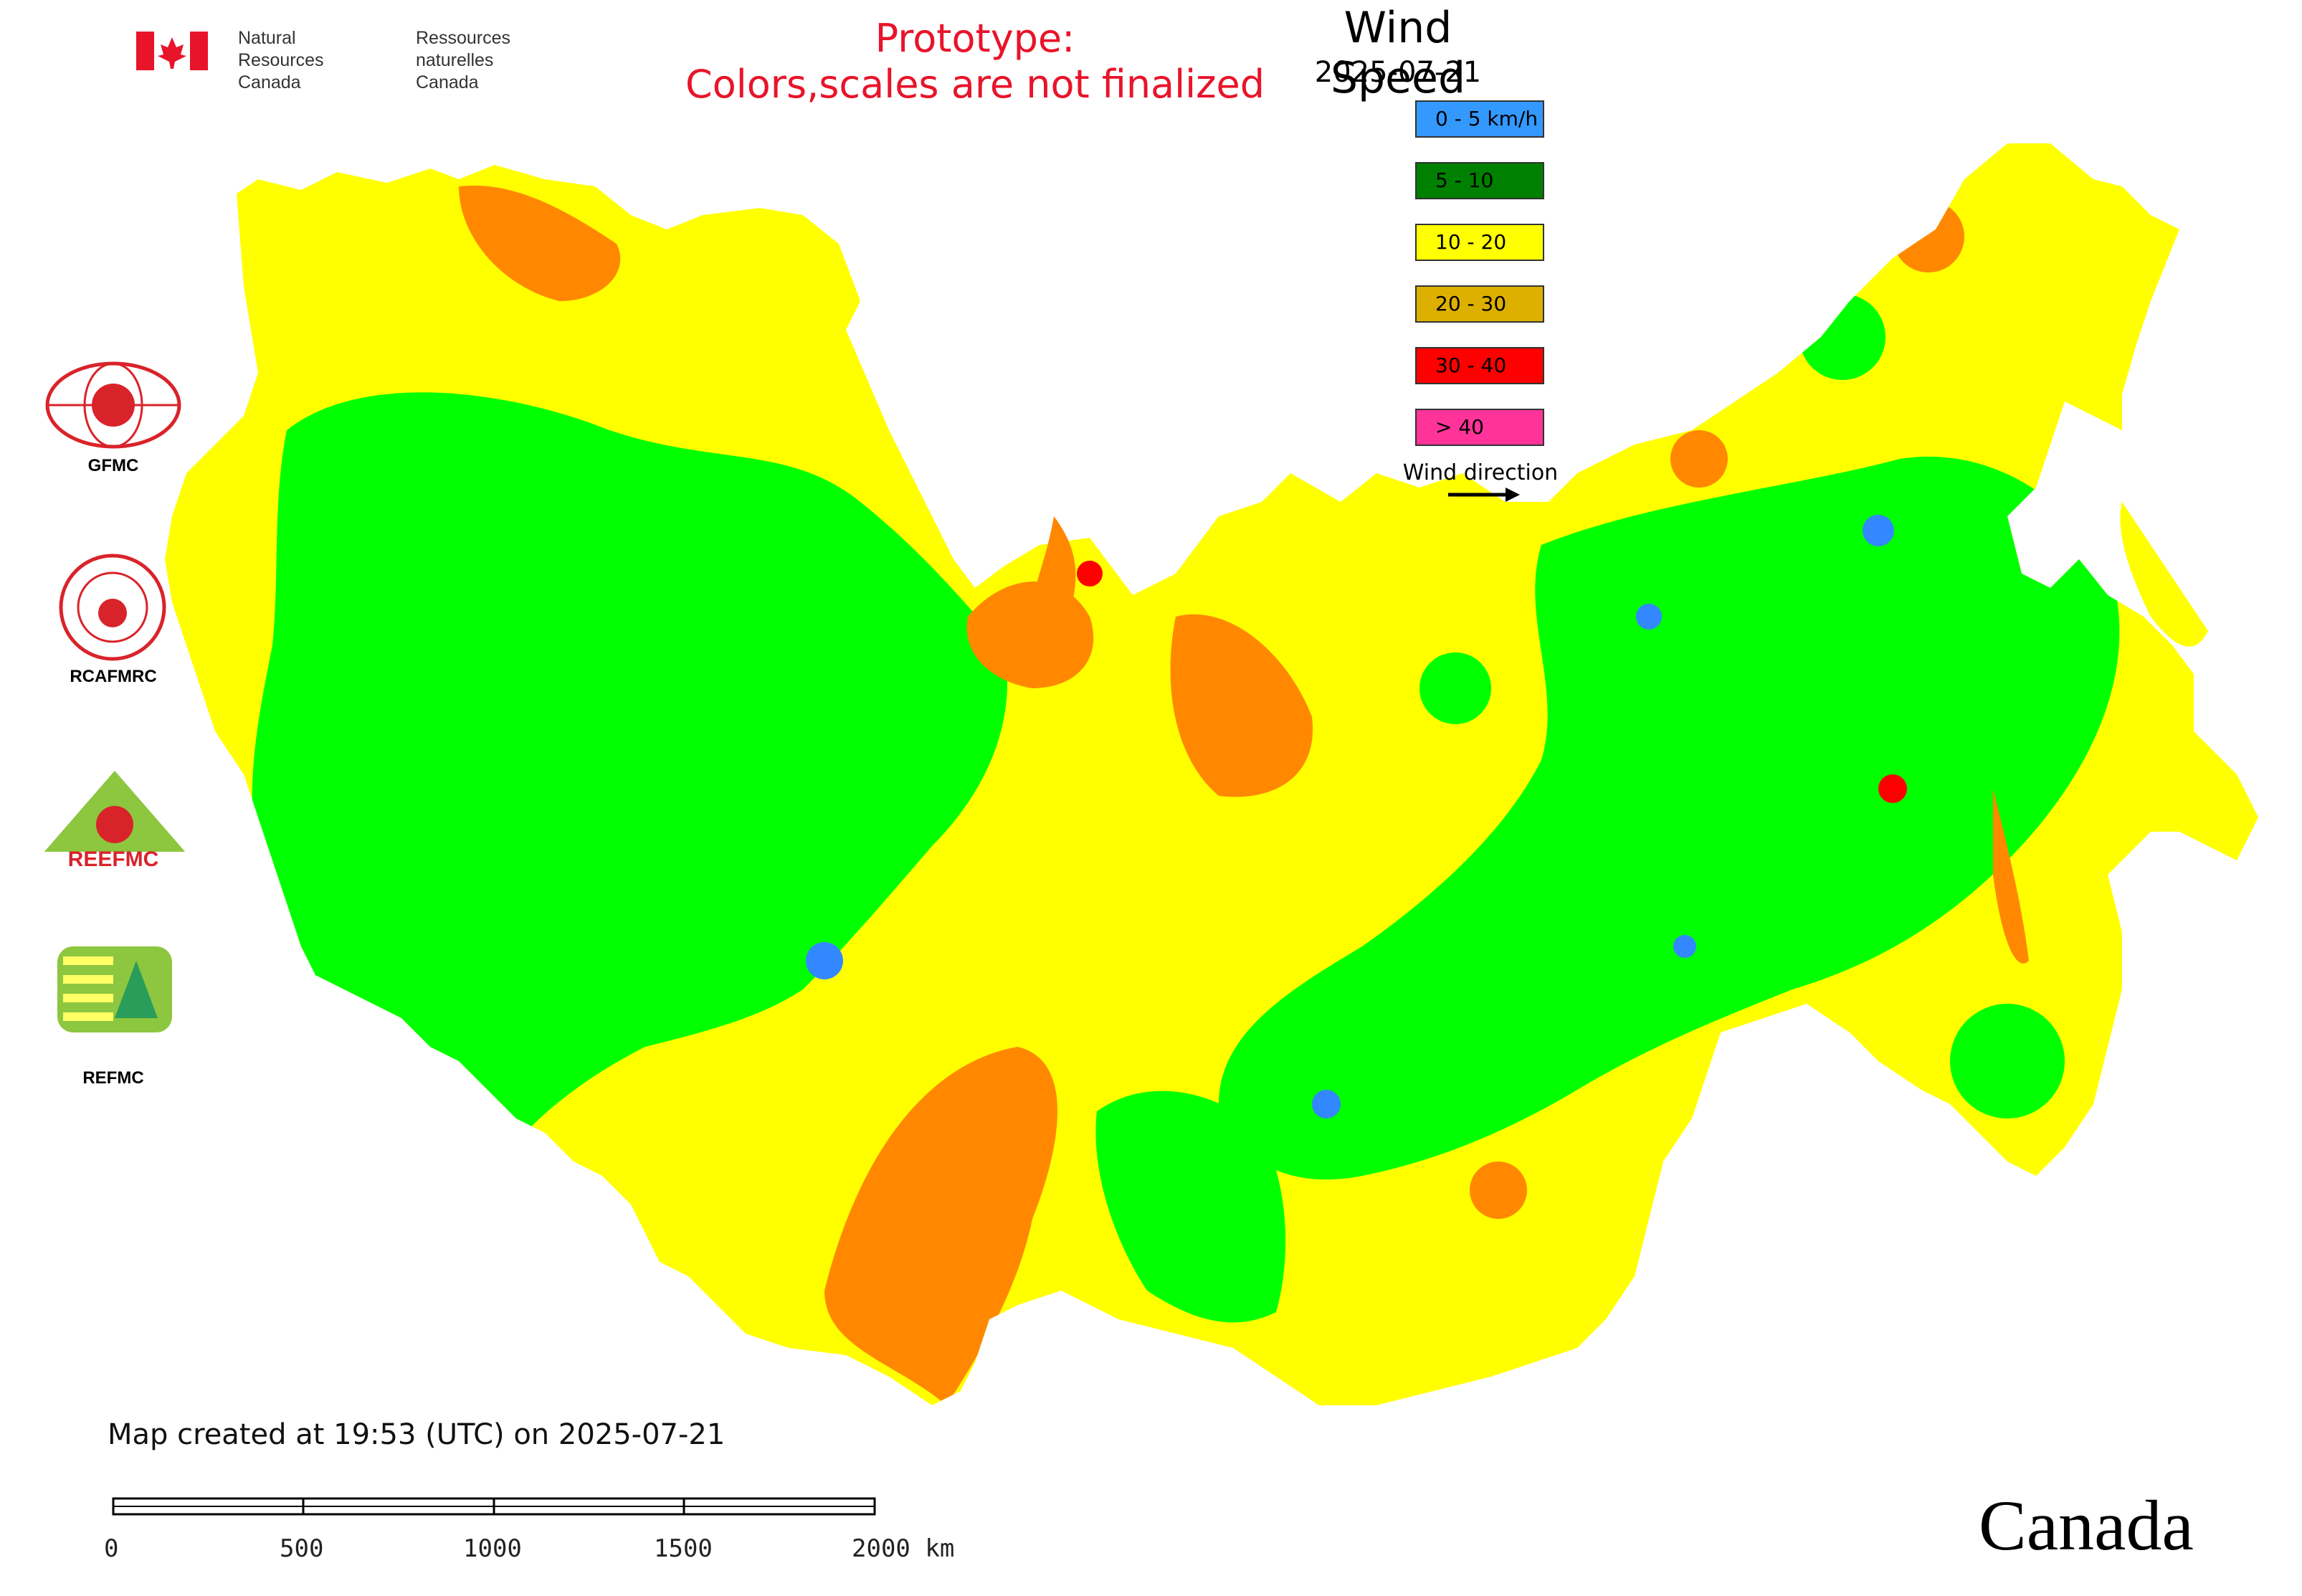 Image resolution: width=2302 pixels, height=1596 pixels. What do you see at coordinates (113, 405) in the screenshot?
I see `gfmc-logo-icon` at bounding box center [113, 405].